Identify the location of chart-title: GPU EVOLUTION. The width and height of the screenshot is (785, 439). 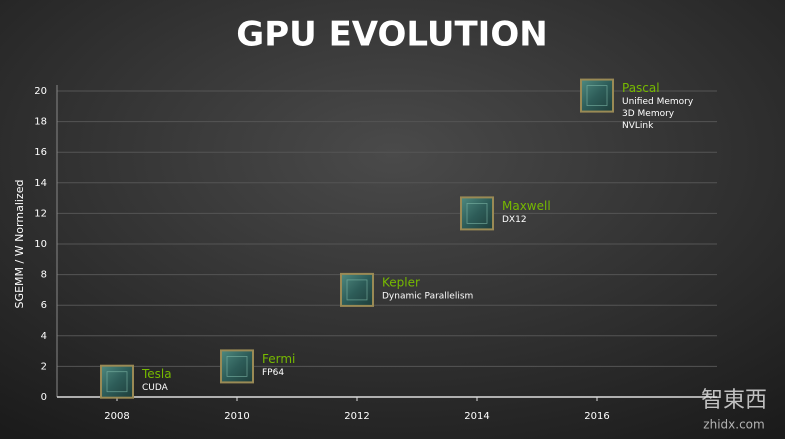
(391, 35).